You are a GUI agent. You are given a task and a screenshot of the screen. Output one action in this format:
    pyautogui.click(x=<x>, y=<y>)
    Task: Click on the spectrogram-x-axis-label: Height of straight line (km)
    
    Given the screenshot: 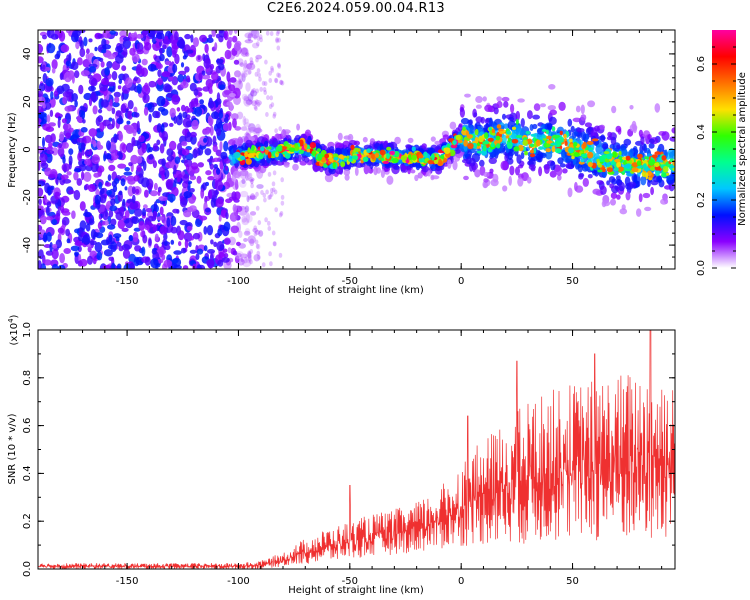 What is the action you would take?
    pyautogui.click(x=356, y=290)
    